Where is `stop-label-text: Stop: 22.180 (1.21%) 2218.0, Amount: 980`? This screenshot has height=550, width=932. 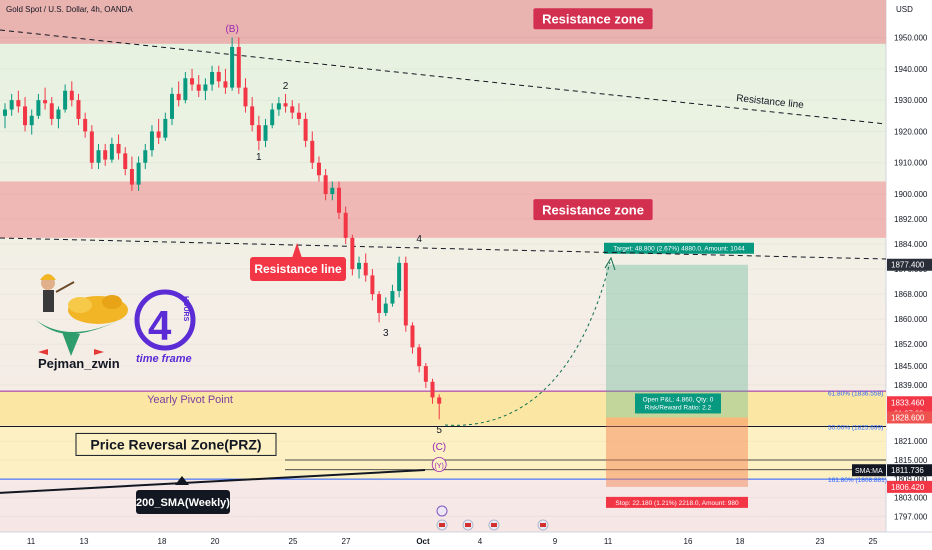 stop-label-text: Stop: 22.180 (1.21%) 2218.0, Amount: 980 is located at coordinates (677, 503).